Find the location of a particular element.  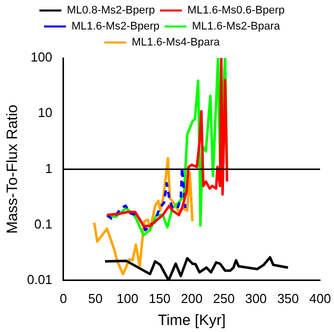

y-tick-label: 1 is located at coordinates (48, 168).